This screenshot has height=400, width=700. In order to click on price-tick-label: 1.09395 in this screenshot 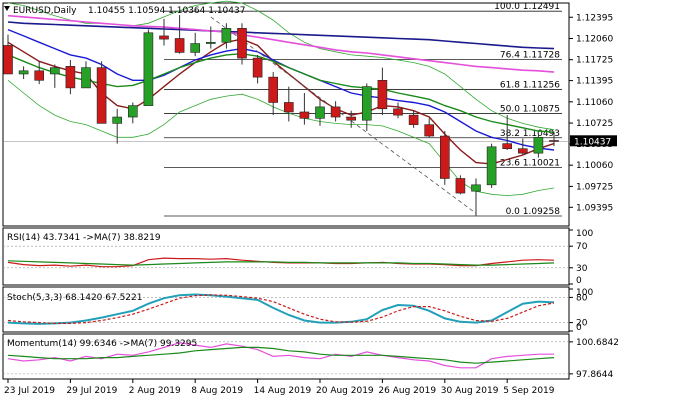, I will do `click(594, 208)`.